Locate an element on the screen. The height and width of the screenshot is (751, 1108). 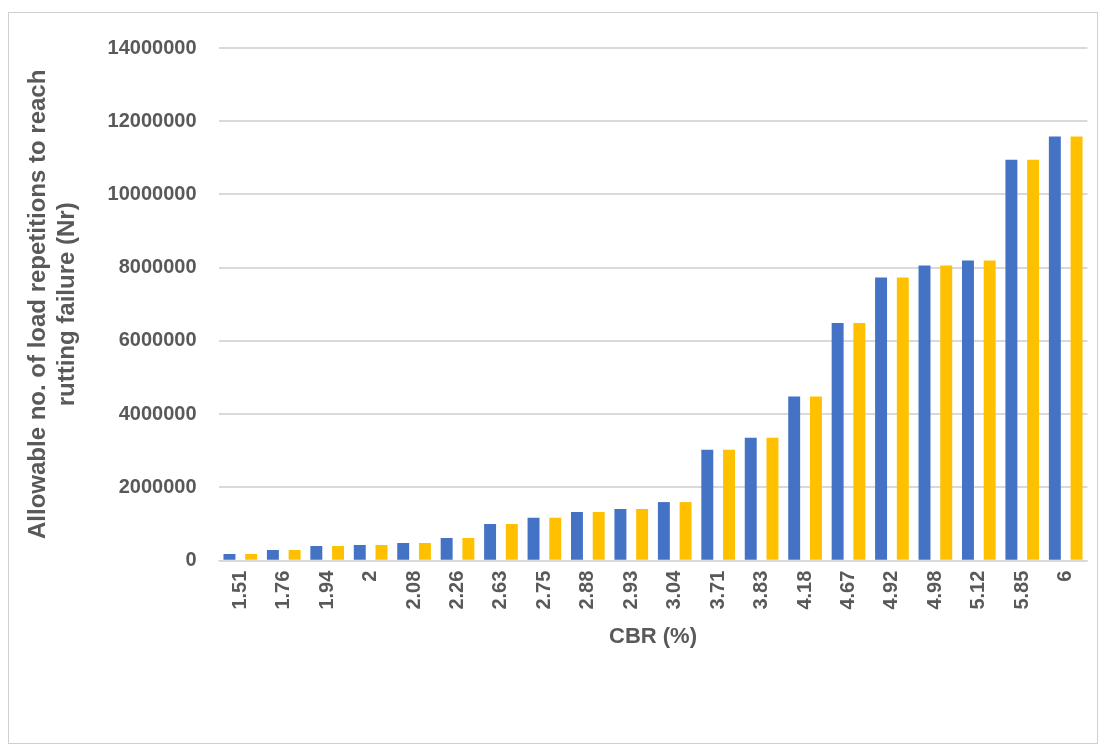
x-tick-label: 2.88 is located at coordinates (586, 590).